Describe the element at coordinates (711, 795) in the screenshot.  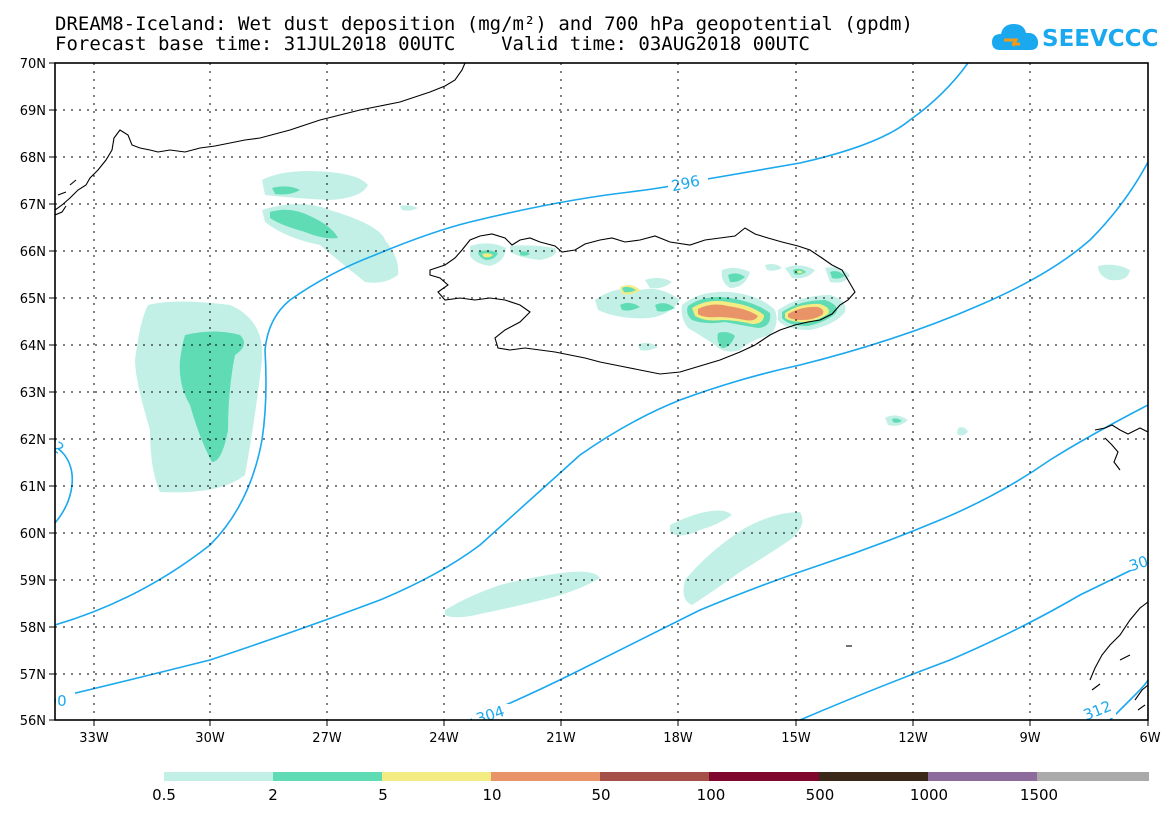
I see `colorbar-label-100: 100` at that location.